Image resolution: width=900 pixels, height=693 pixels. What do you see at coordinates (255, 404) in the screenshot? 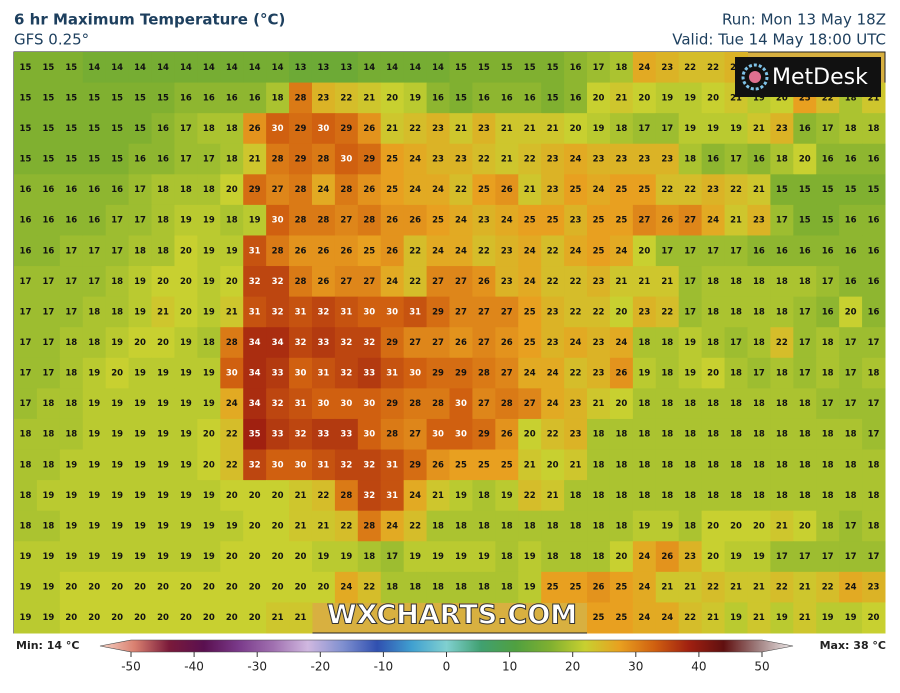
I see `temperature-value: 34` at bounding box center [255, 404].